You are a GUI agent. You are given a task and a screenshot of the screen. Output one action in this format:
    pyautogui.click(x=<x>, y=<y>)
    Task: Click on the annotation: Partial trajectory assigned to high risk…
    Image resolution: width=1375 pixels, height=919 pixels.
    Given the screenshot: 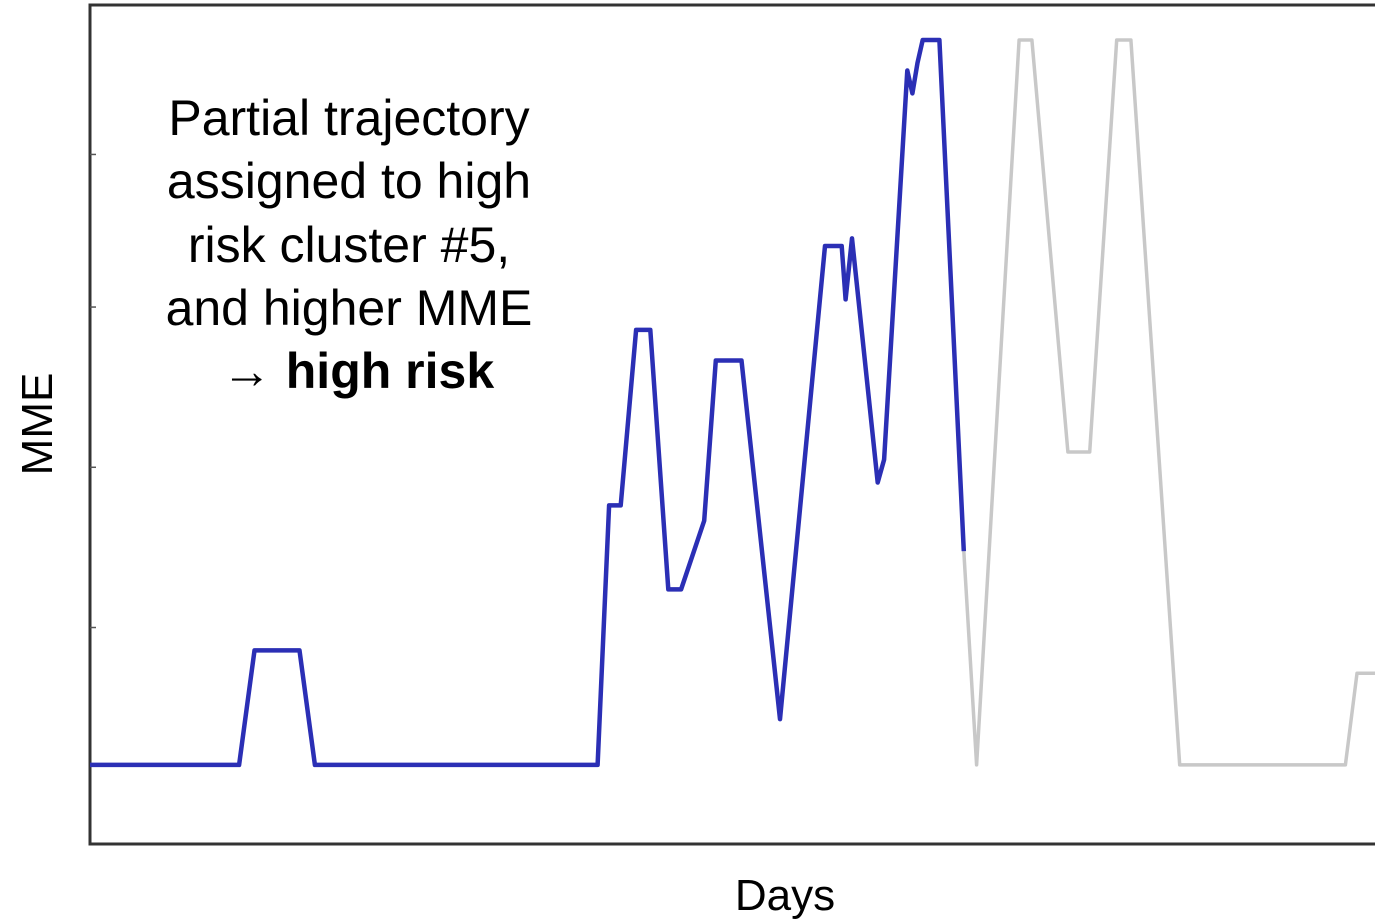 What is the action you would take?
    pyautogui.click(x=349, y=244)
    